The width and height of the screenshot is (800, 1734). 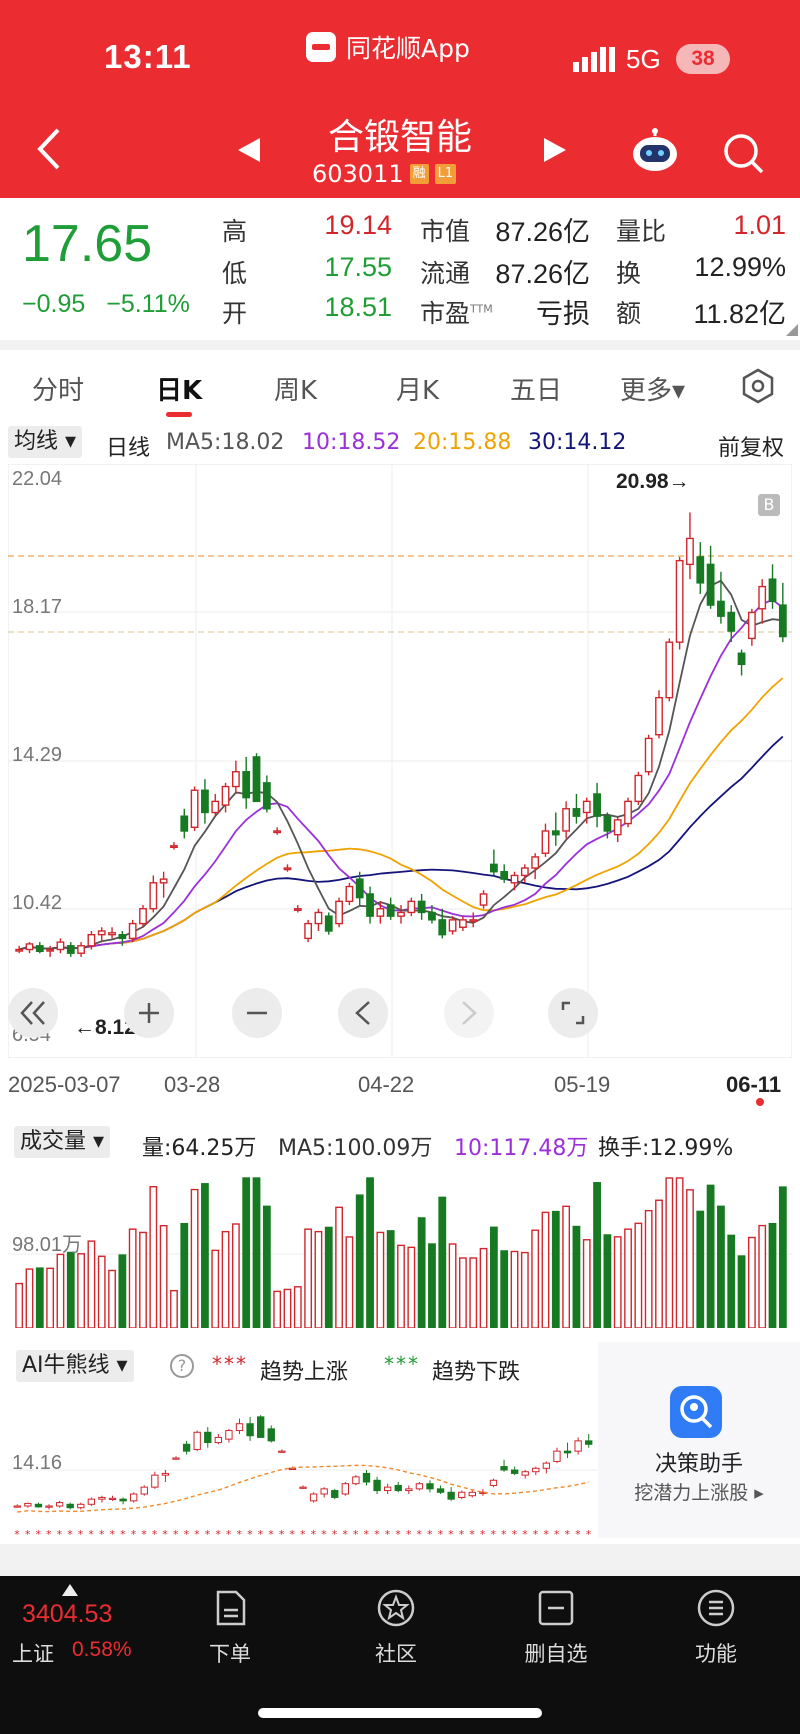 What do you see at coordinates (296, 391) in the screenshot?
I see `tab-weekly-k: 周K` at bounding box center [296, 391].